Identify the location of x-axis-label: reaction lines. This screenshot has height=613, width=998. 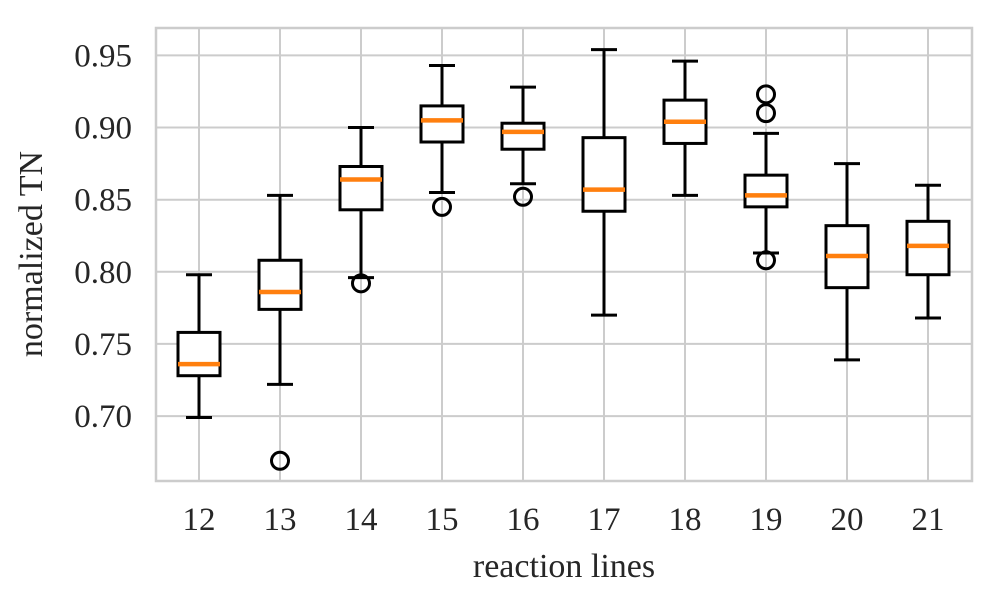
(564, 566).